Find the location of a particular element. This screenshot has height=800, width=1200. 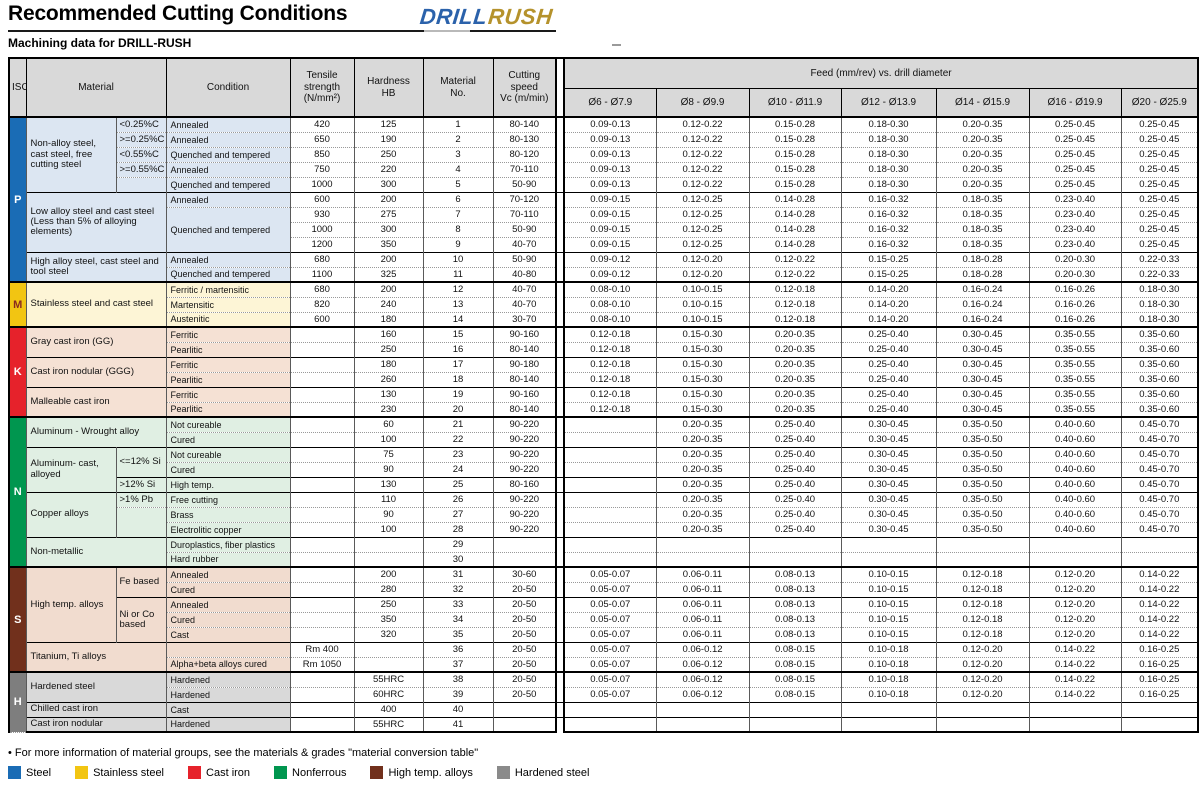

feed-cell: 0.15-0.25 is located at coordinates (888, 259).